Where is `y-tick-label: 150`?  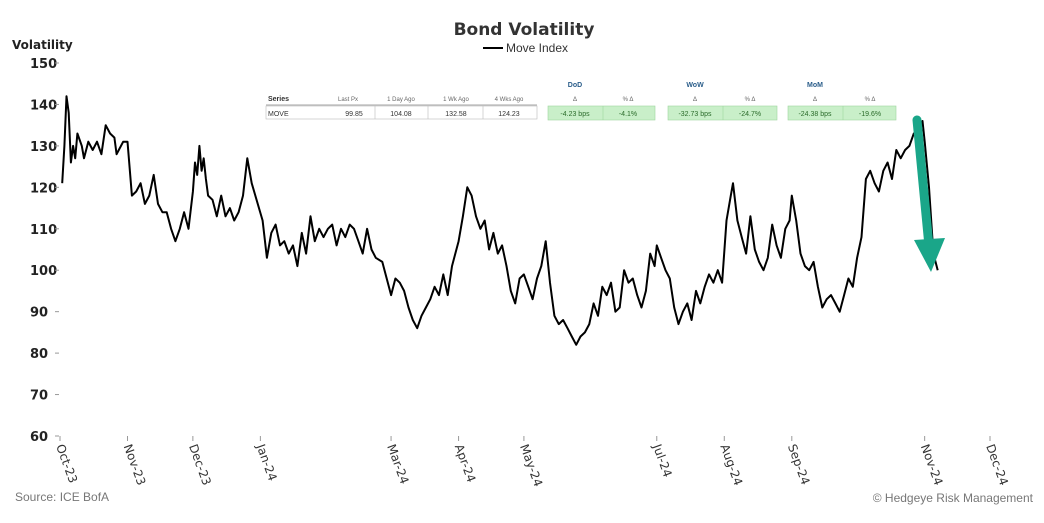 y-tick-label: 150 is located at coordinates (43, 64).